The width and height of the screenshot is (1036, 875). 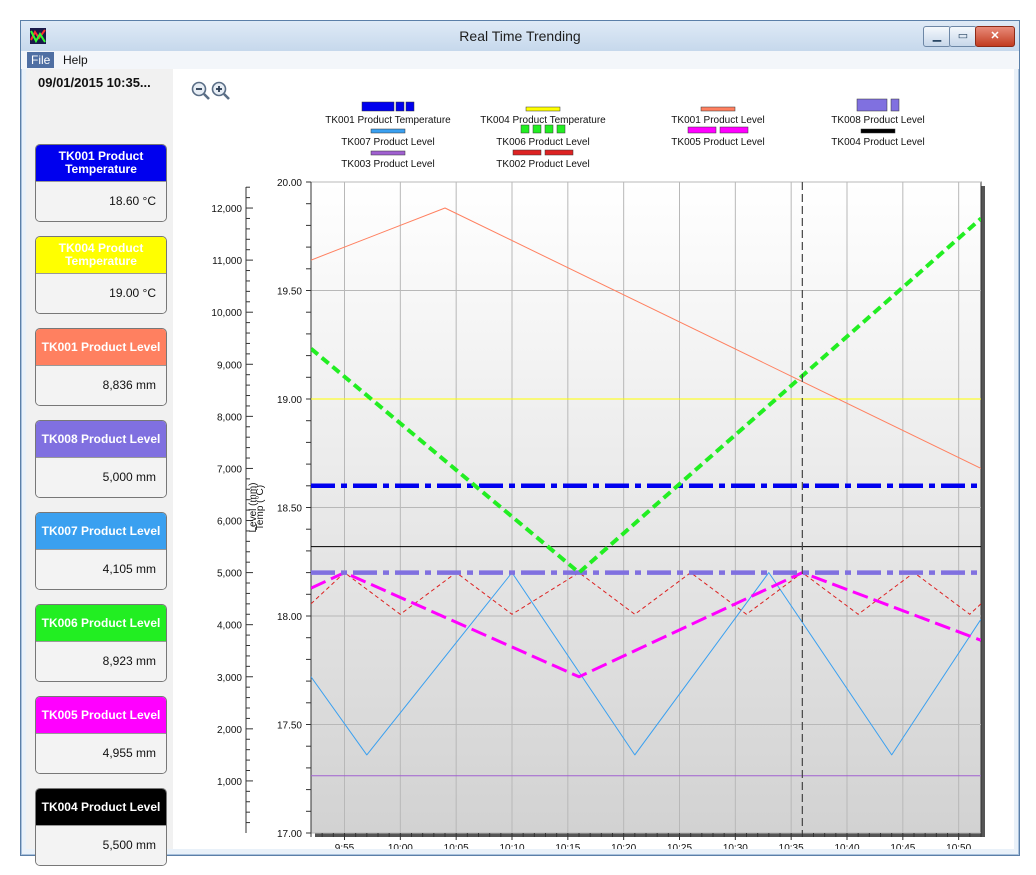 What do you see at coordinates (520, 60) in the screenshot?
I see `menu-bar: File Help` at bounding box center [520, 60].